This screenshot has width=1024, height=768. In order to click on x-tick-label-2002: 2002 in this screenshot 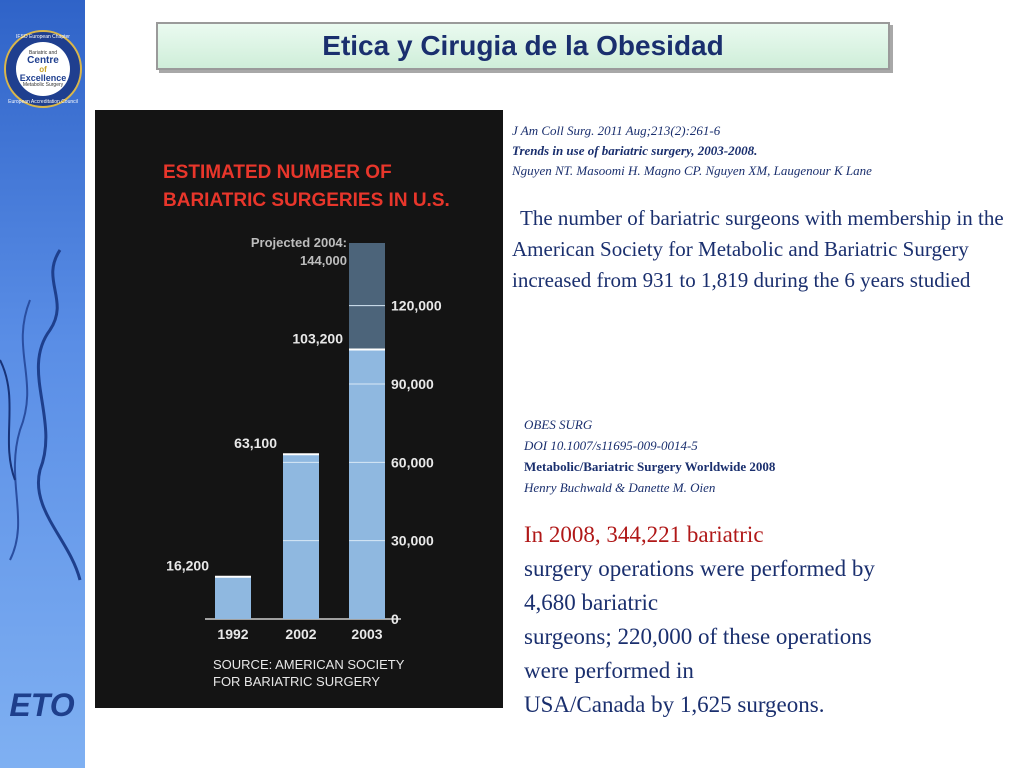, I will do `click(300, 634)`.